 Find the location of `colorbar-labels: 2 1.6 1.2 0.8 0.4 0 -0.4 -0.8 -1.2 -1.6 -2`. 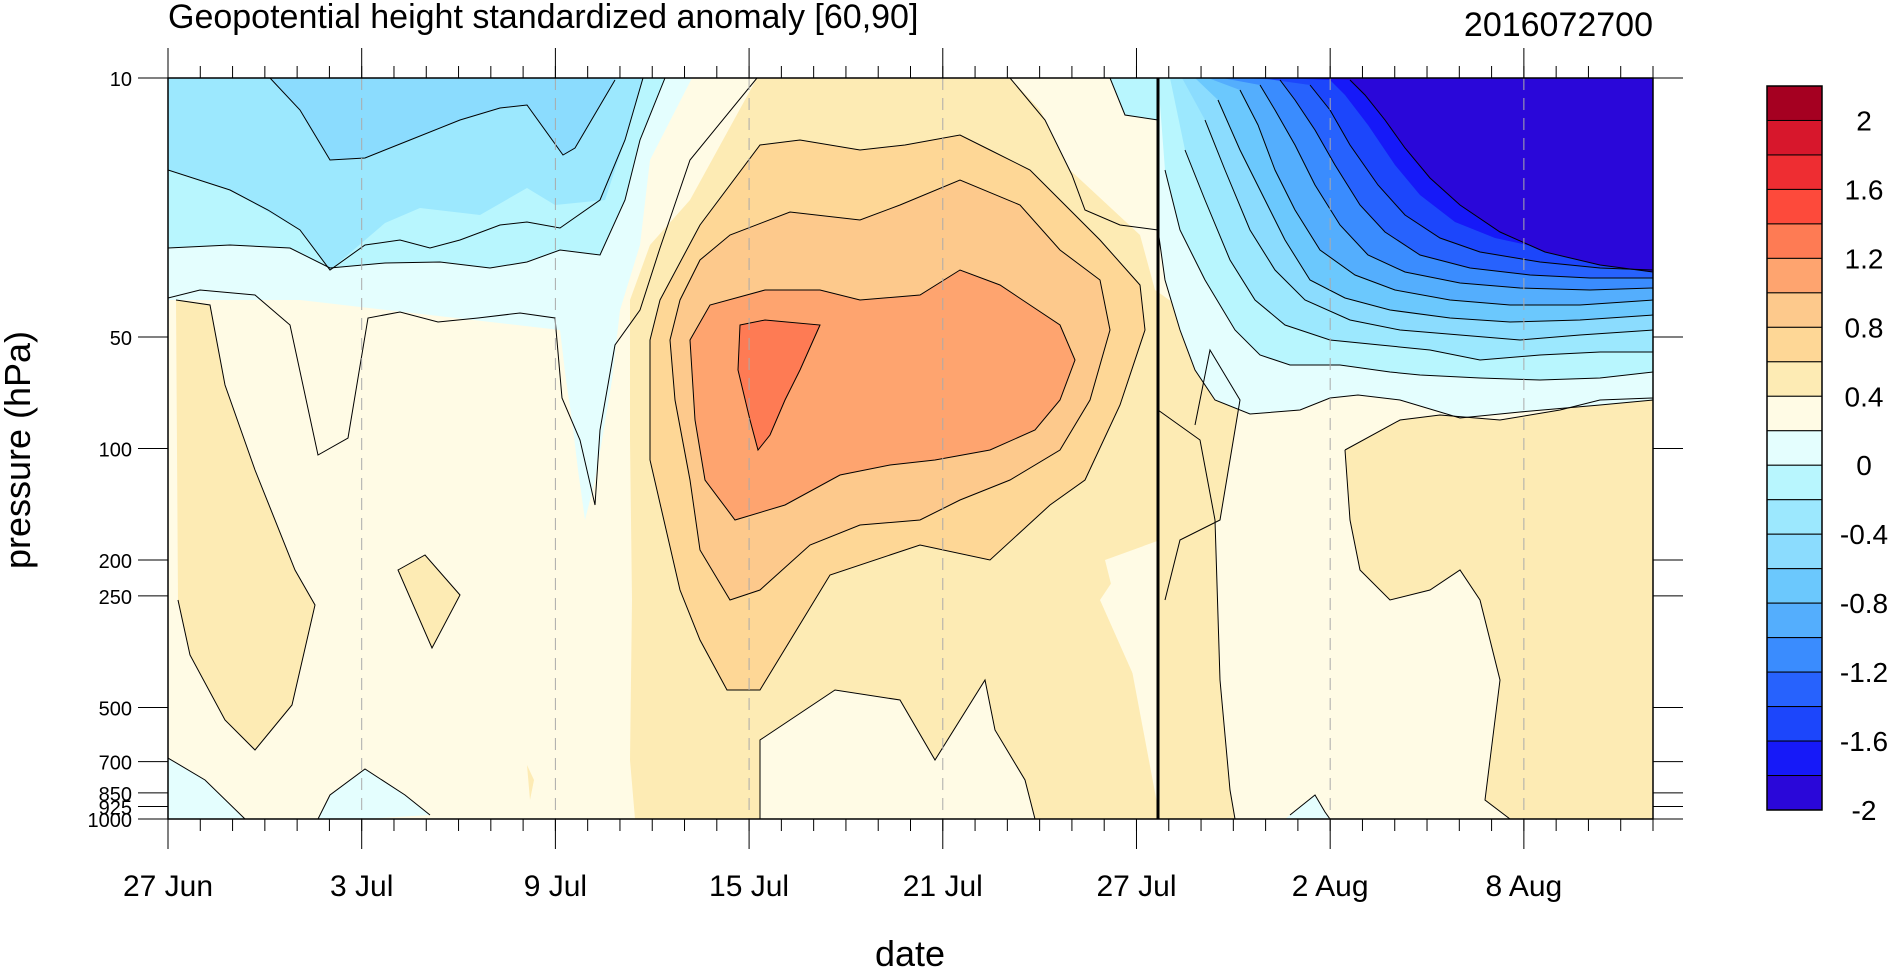

colorbar-labels: 2 1.6 1.2 0.8 0.4 0 -0.4 -0.8 -1.2 -1.6 -2 is located at coordinates (1864, 465).